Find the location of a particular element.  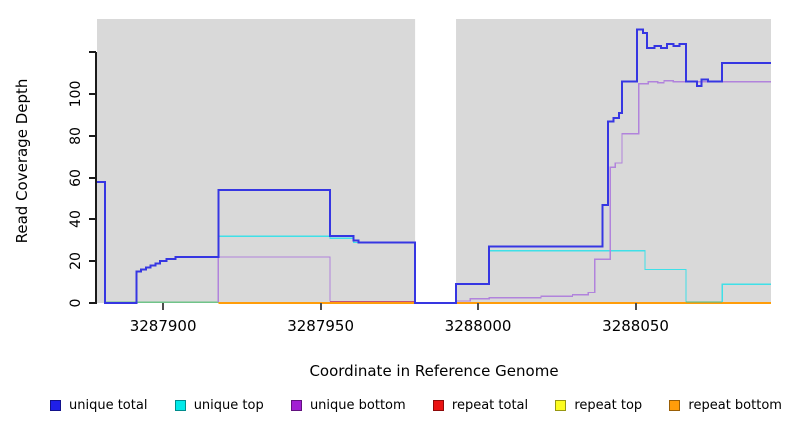

series-line-unique-bottom is located at coordinates (274, 279).